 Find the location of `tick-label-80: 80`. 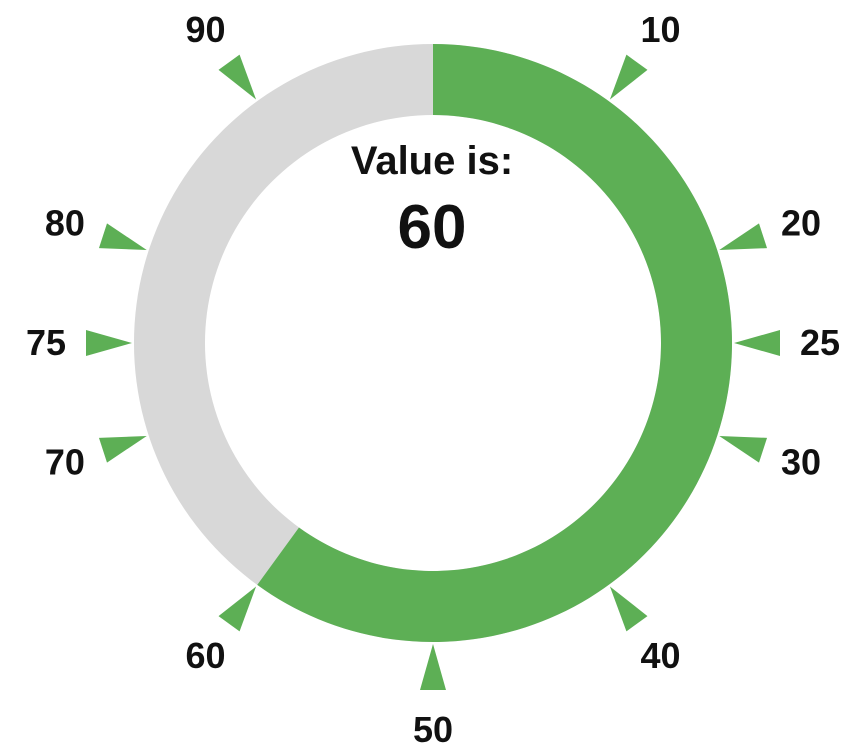

tick-label-80: 80 is located at coordinates (65, 222).